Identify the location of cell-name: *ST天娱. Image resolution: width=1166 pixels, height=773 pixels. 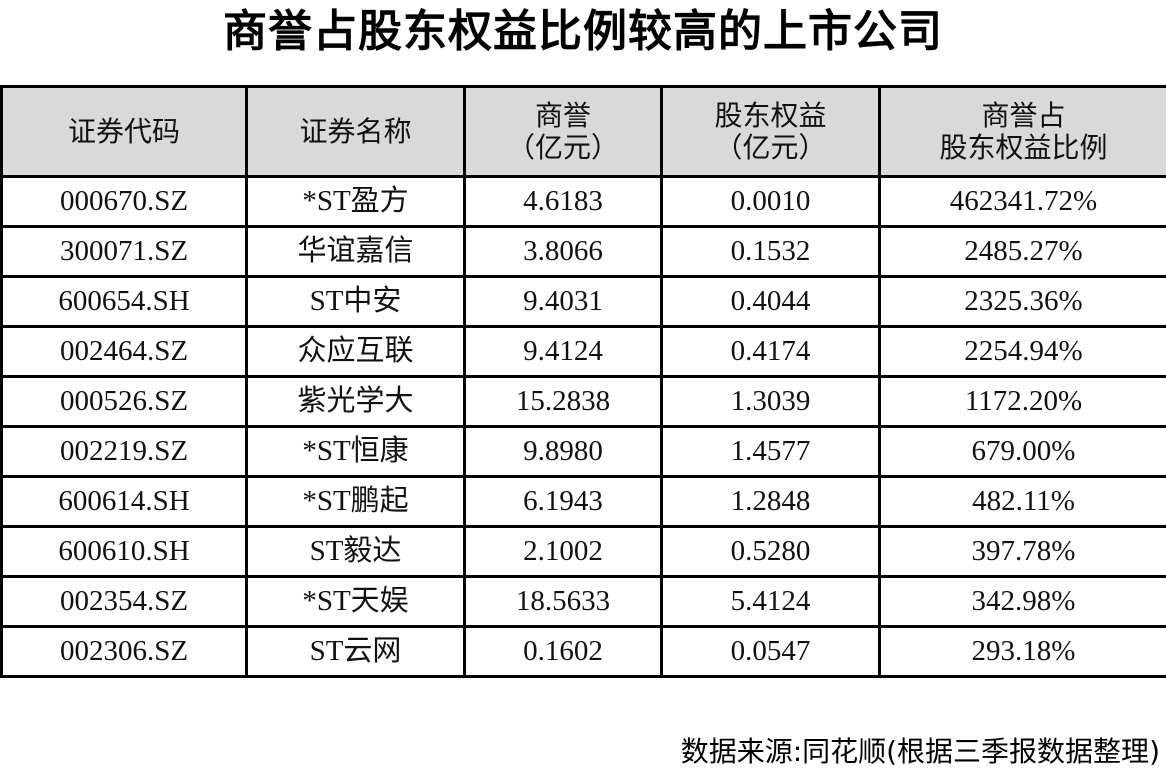
(355, 601).